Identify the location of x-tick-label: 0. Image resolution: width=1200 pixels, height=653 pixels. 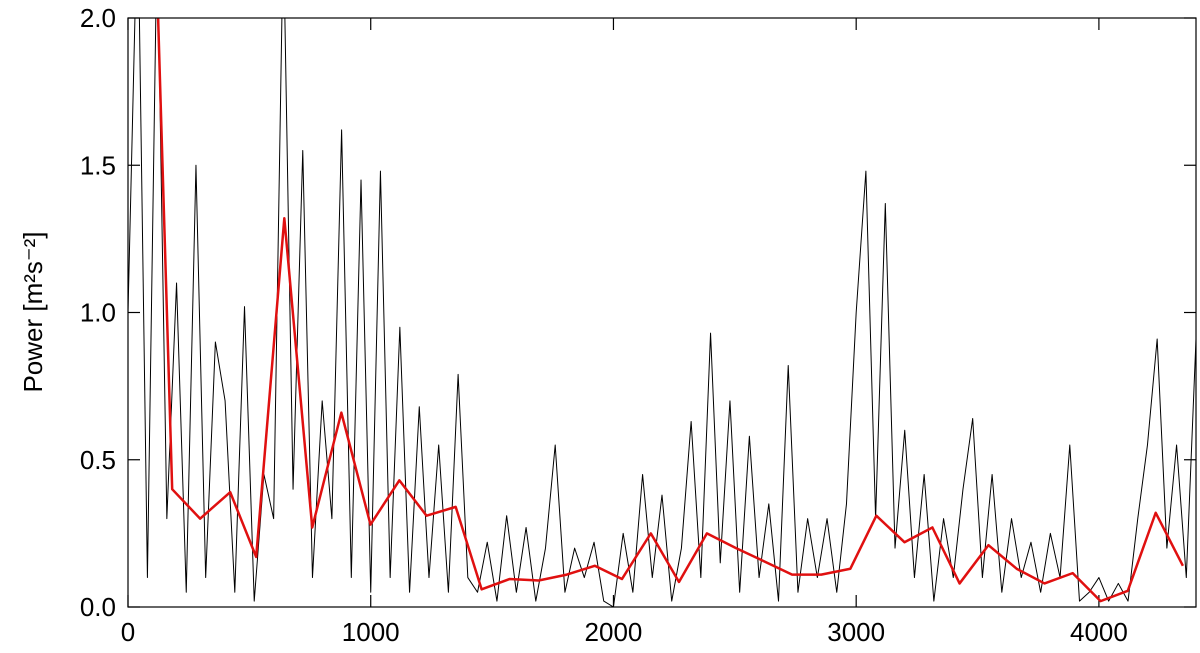
(128, 632).